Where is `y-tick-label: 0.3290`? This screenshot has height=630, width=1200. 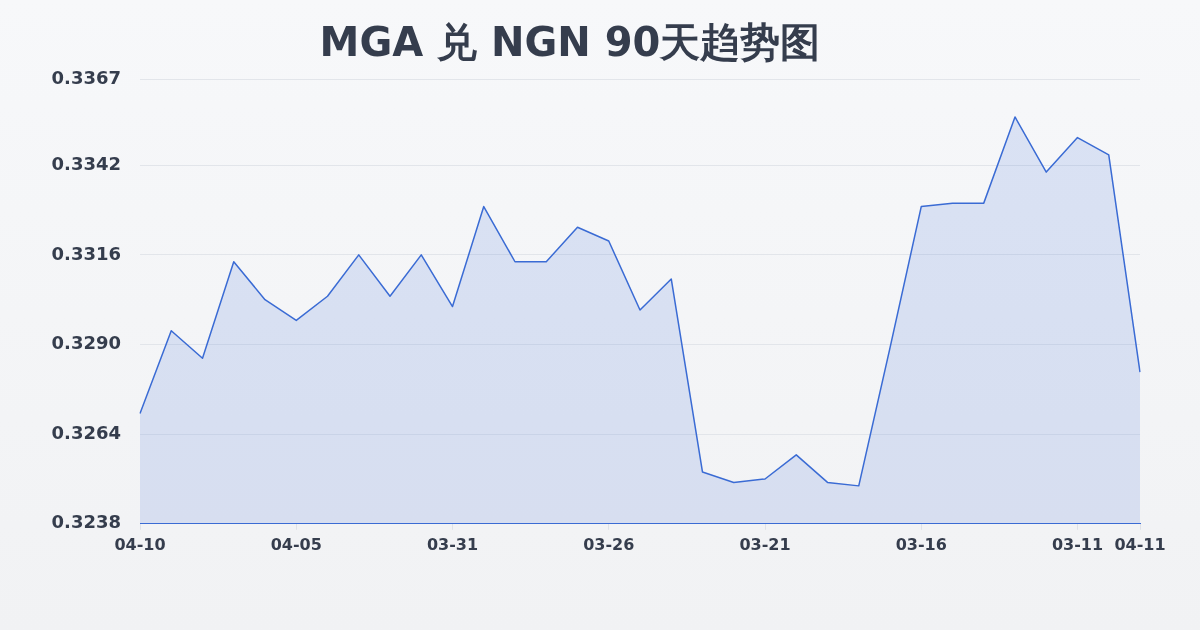 y-tick-label: 0.3290 is located at coordinates (86, 343).